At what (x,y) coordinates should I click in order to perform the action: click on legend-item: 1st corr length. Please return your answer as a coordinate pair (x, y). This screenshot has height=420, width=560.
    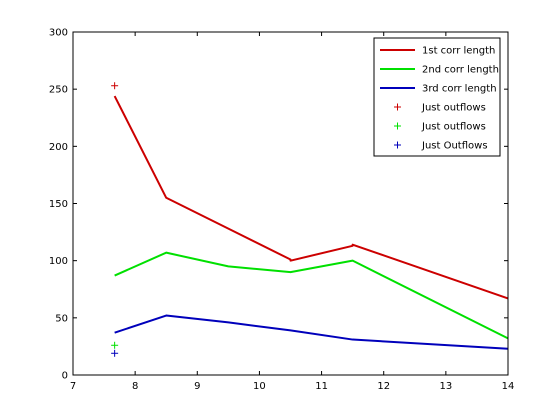
    Looking at the image, I should click on (437, 51).